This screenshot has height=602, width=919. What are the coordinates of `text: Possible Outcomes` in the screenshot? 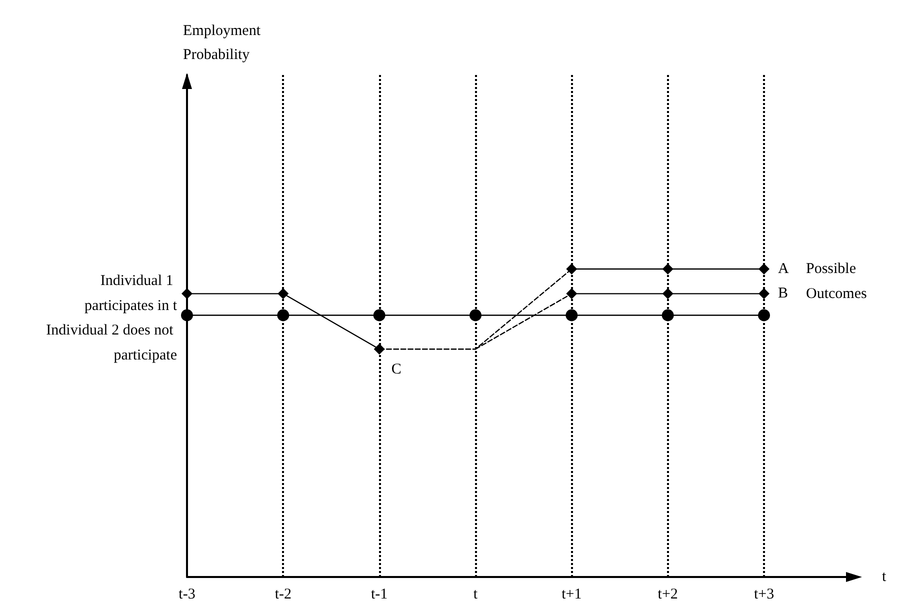 It's located at (836, 281).